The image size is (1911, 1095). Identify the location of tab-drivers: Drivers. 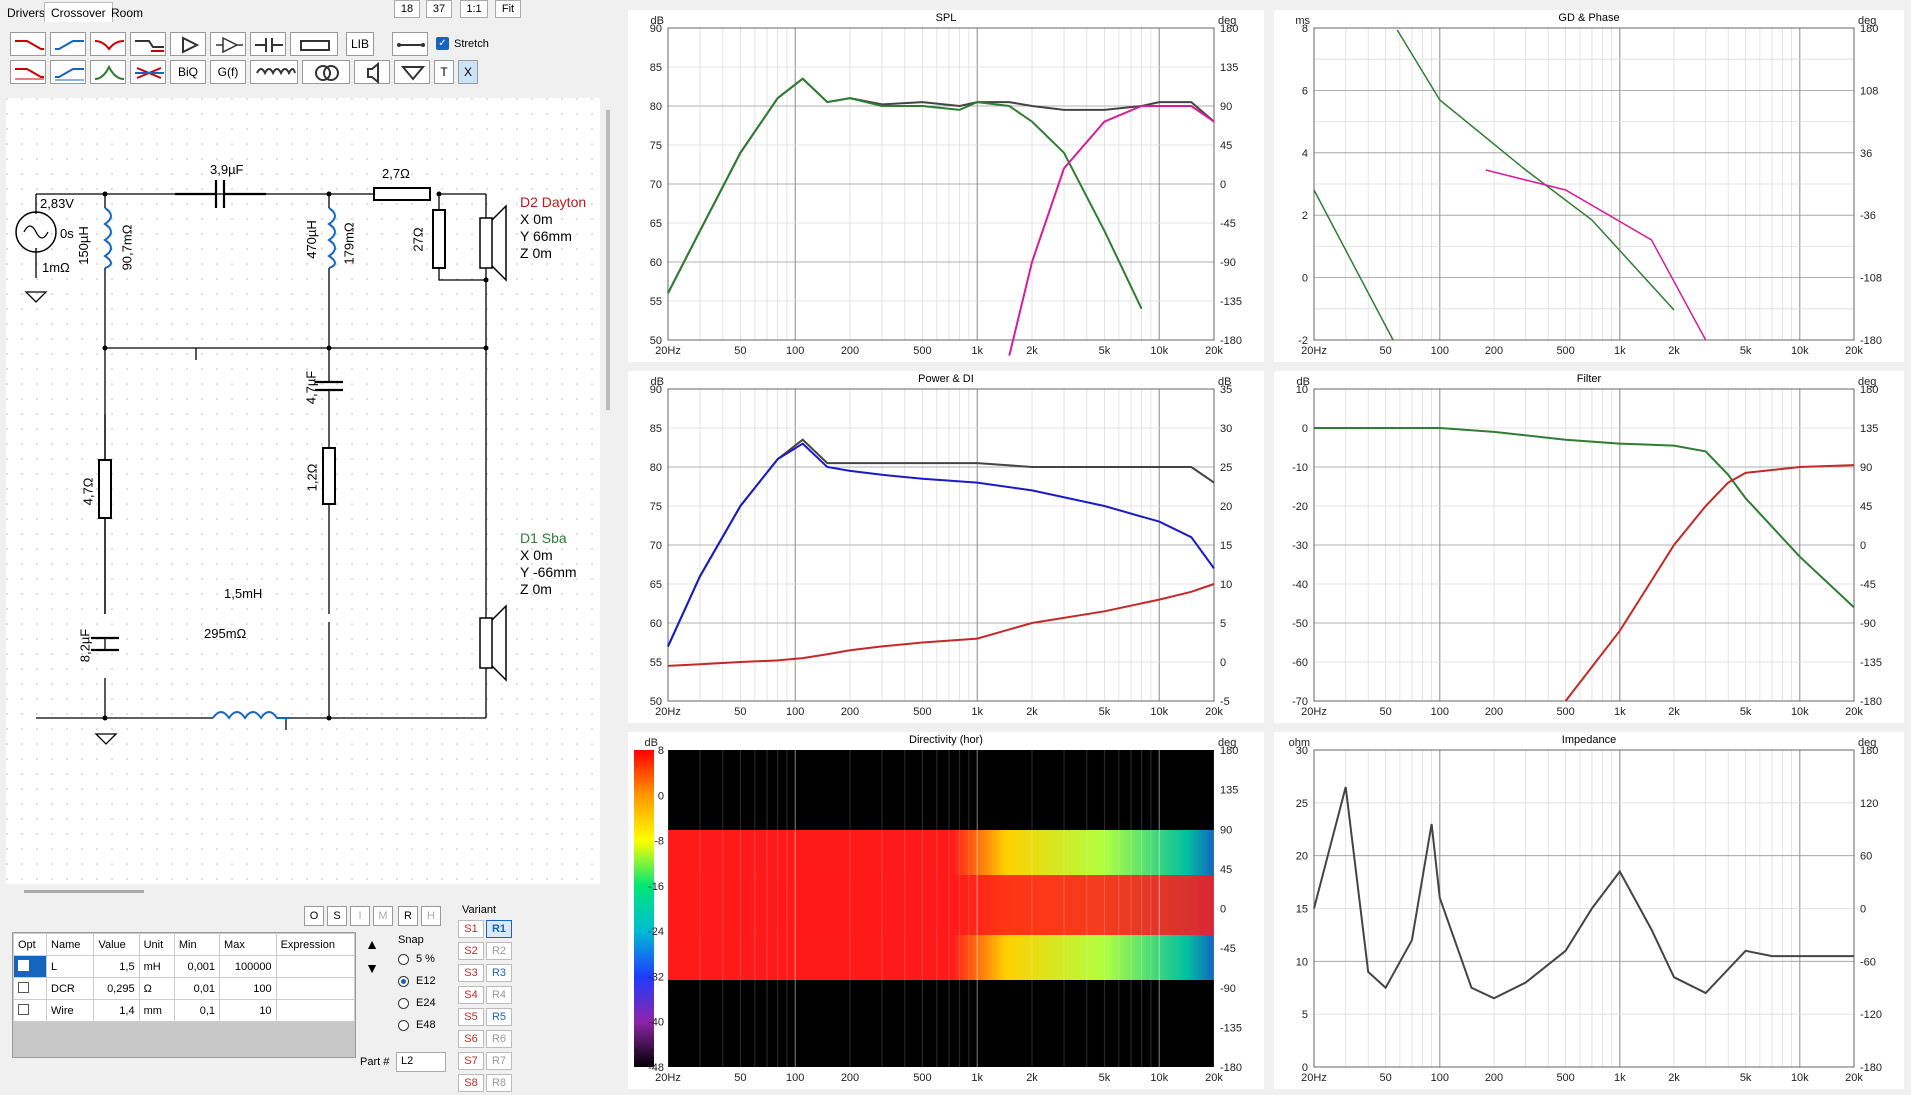
(26, 13).